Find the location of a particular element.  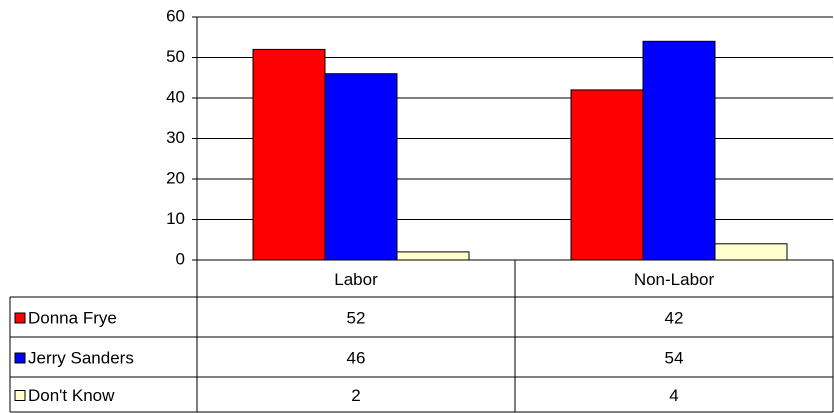

legend-label: Don't Know is located at coordinates (71, 395).